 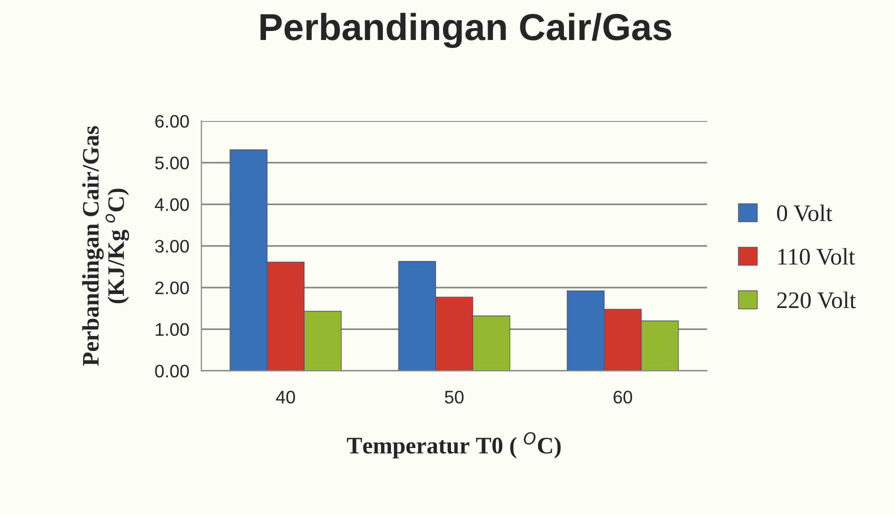 I want to click on y-tick-label: 2.00, so click(x=172, y=287).